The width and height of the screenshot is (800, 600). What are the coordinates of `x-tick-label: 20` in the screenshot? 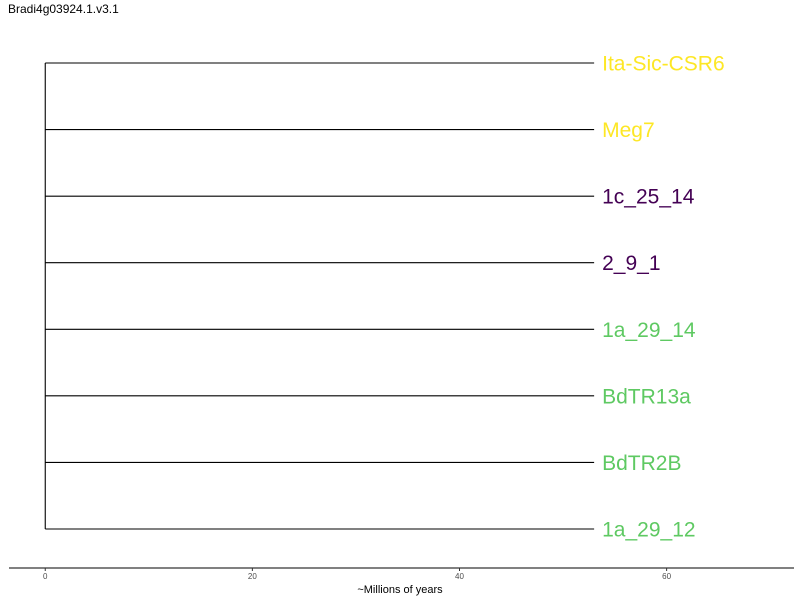 It's located at (252, 576).